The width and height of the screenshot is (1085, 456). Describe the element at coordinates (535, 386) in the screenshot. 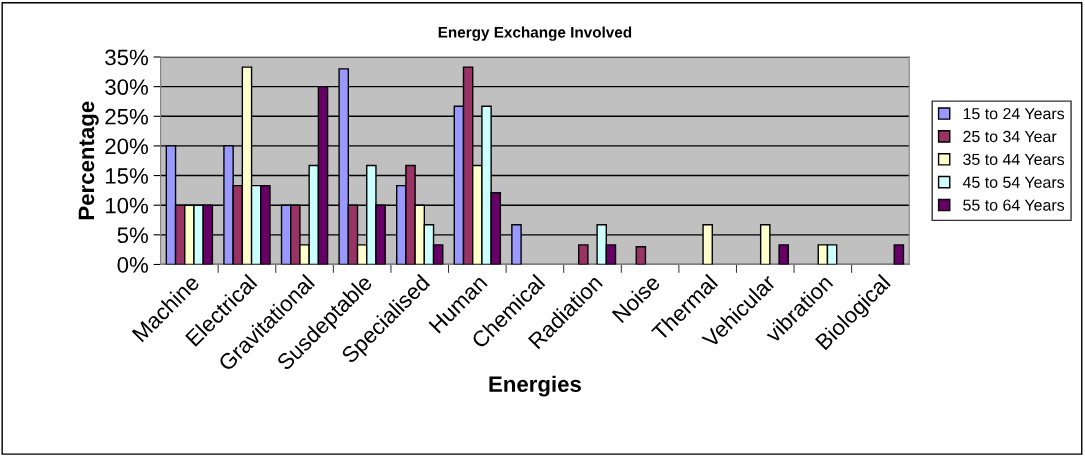

I see `x-axis-title: Energies` at that location.